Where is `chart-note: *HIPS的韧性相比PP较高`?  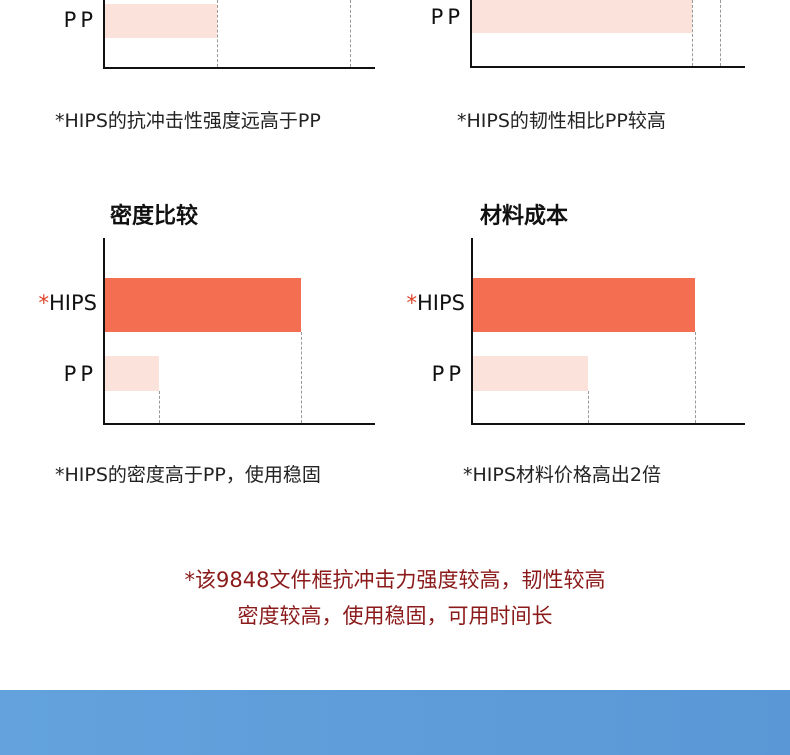 chart-note: *HIPS的韧性相比PP较高 is located at coordinates (561, 121).